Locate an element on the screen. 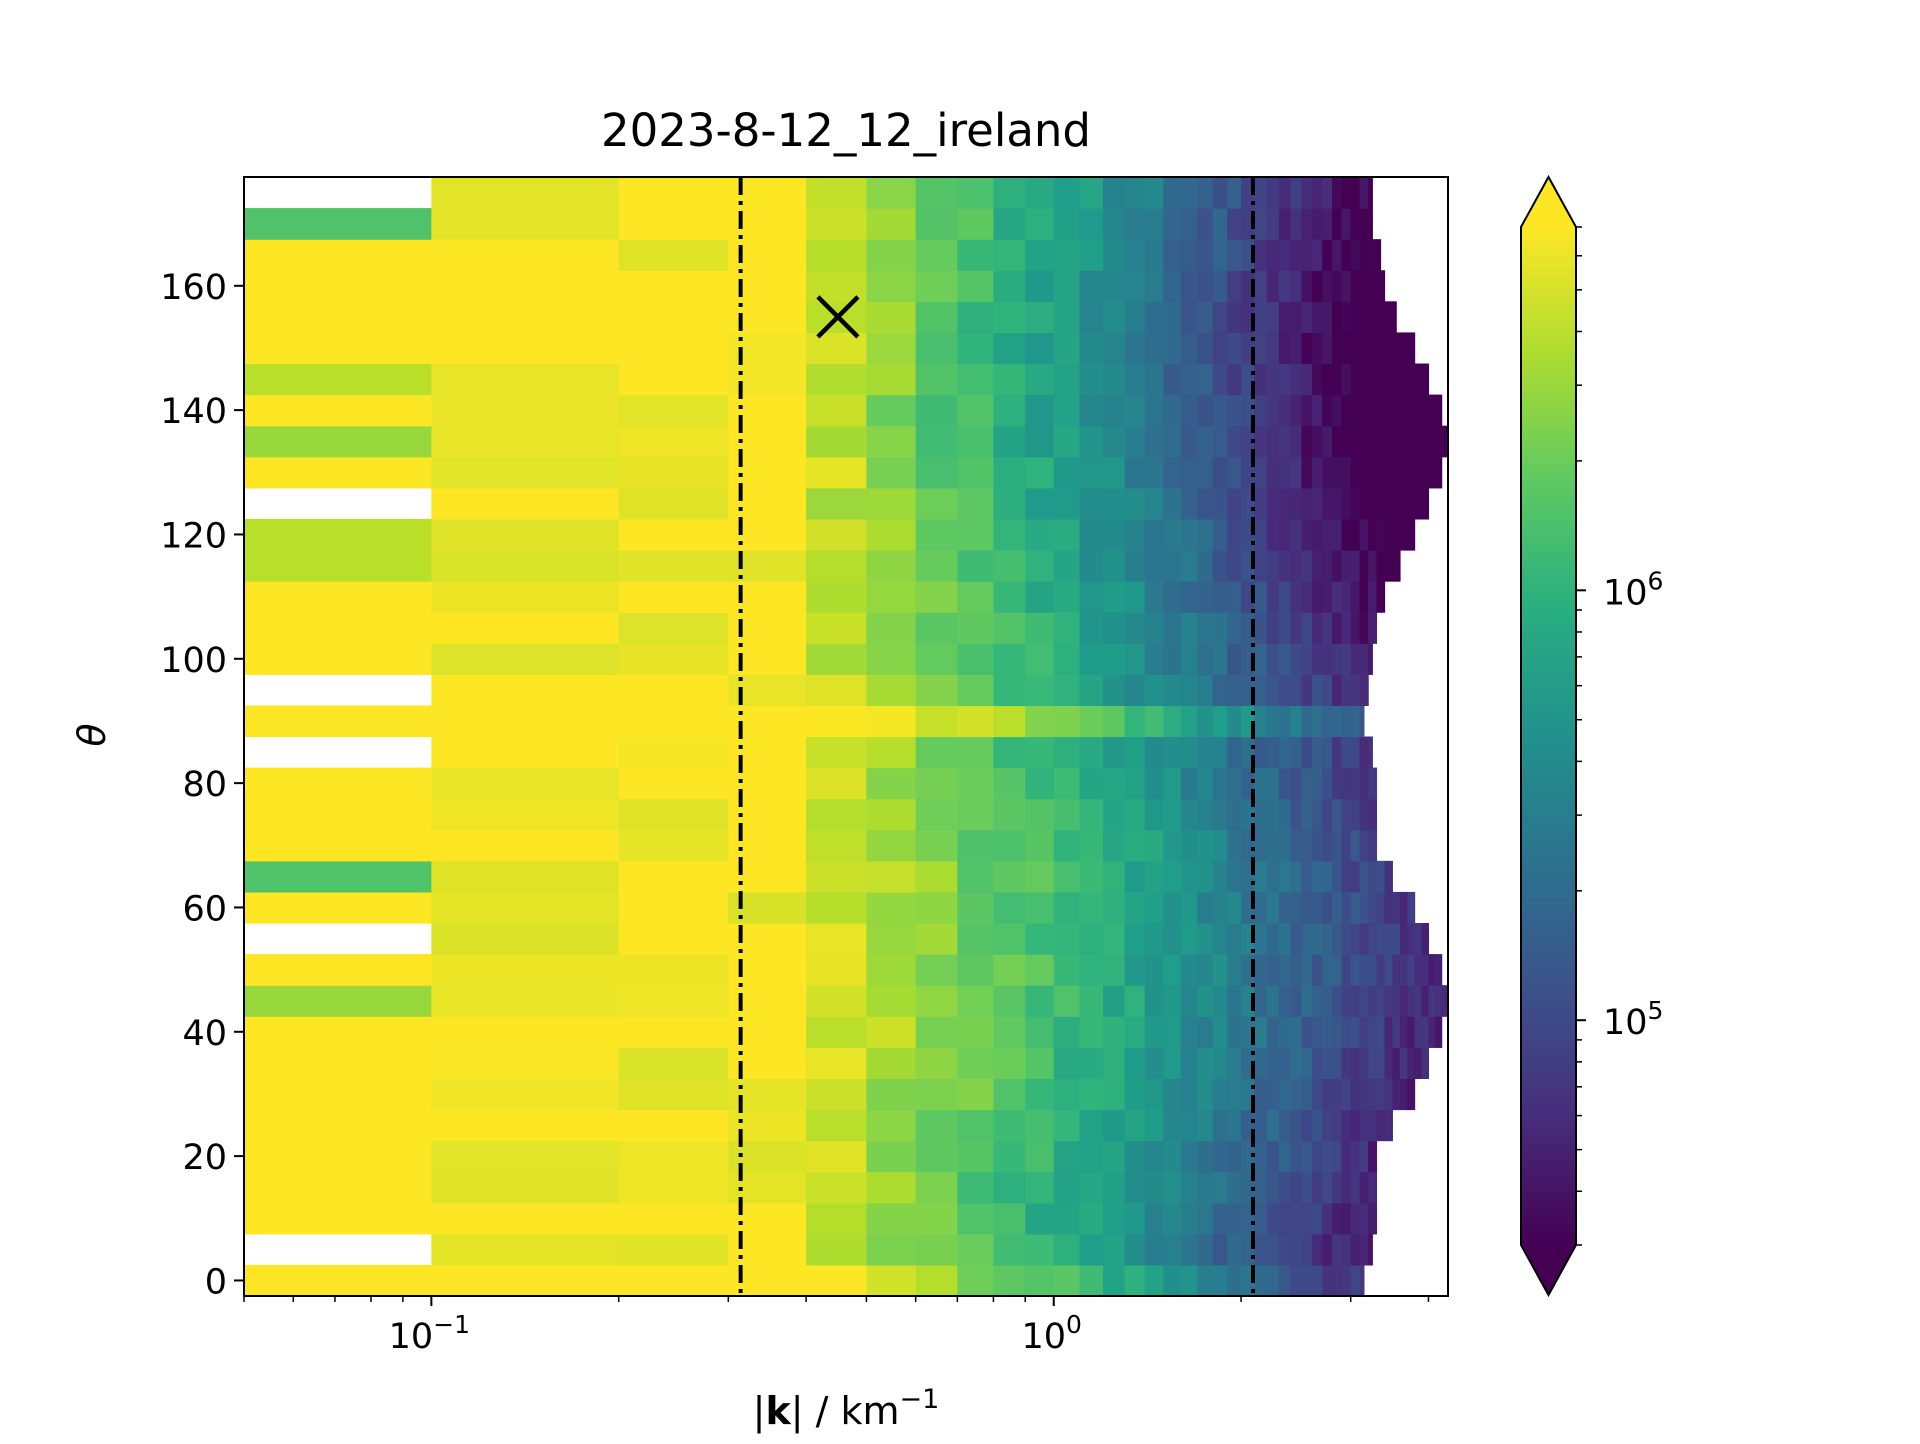 This screenshot has width=1920, height=1444. colorbar-gradient is located at coordinates (1548, 736).